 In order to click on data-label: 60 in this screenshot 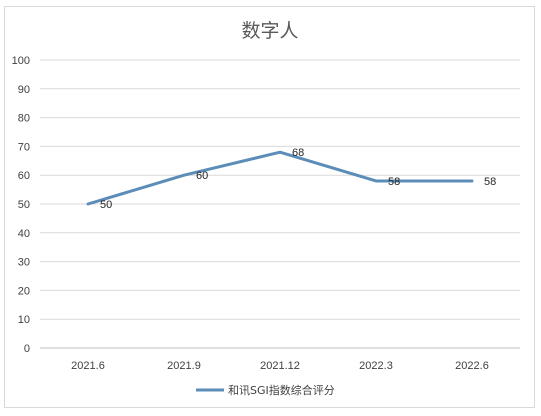, I will do `click(202, 176)`.